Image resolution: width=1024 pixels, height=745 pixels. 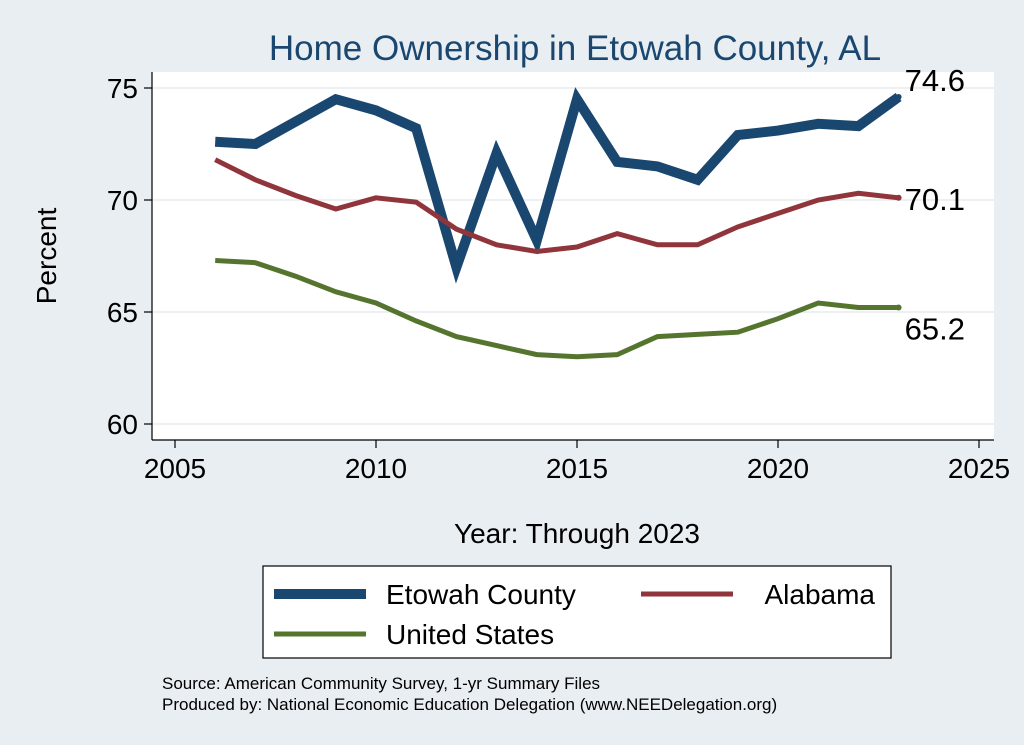 I want to click on x-axis-ticks: 2005 2010 2015 2020 2025, so click(x=577, y=462).